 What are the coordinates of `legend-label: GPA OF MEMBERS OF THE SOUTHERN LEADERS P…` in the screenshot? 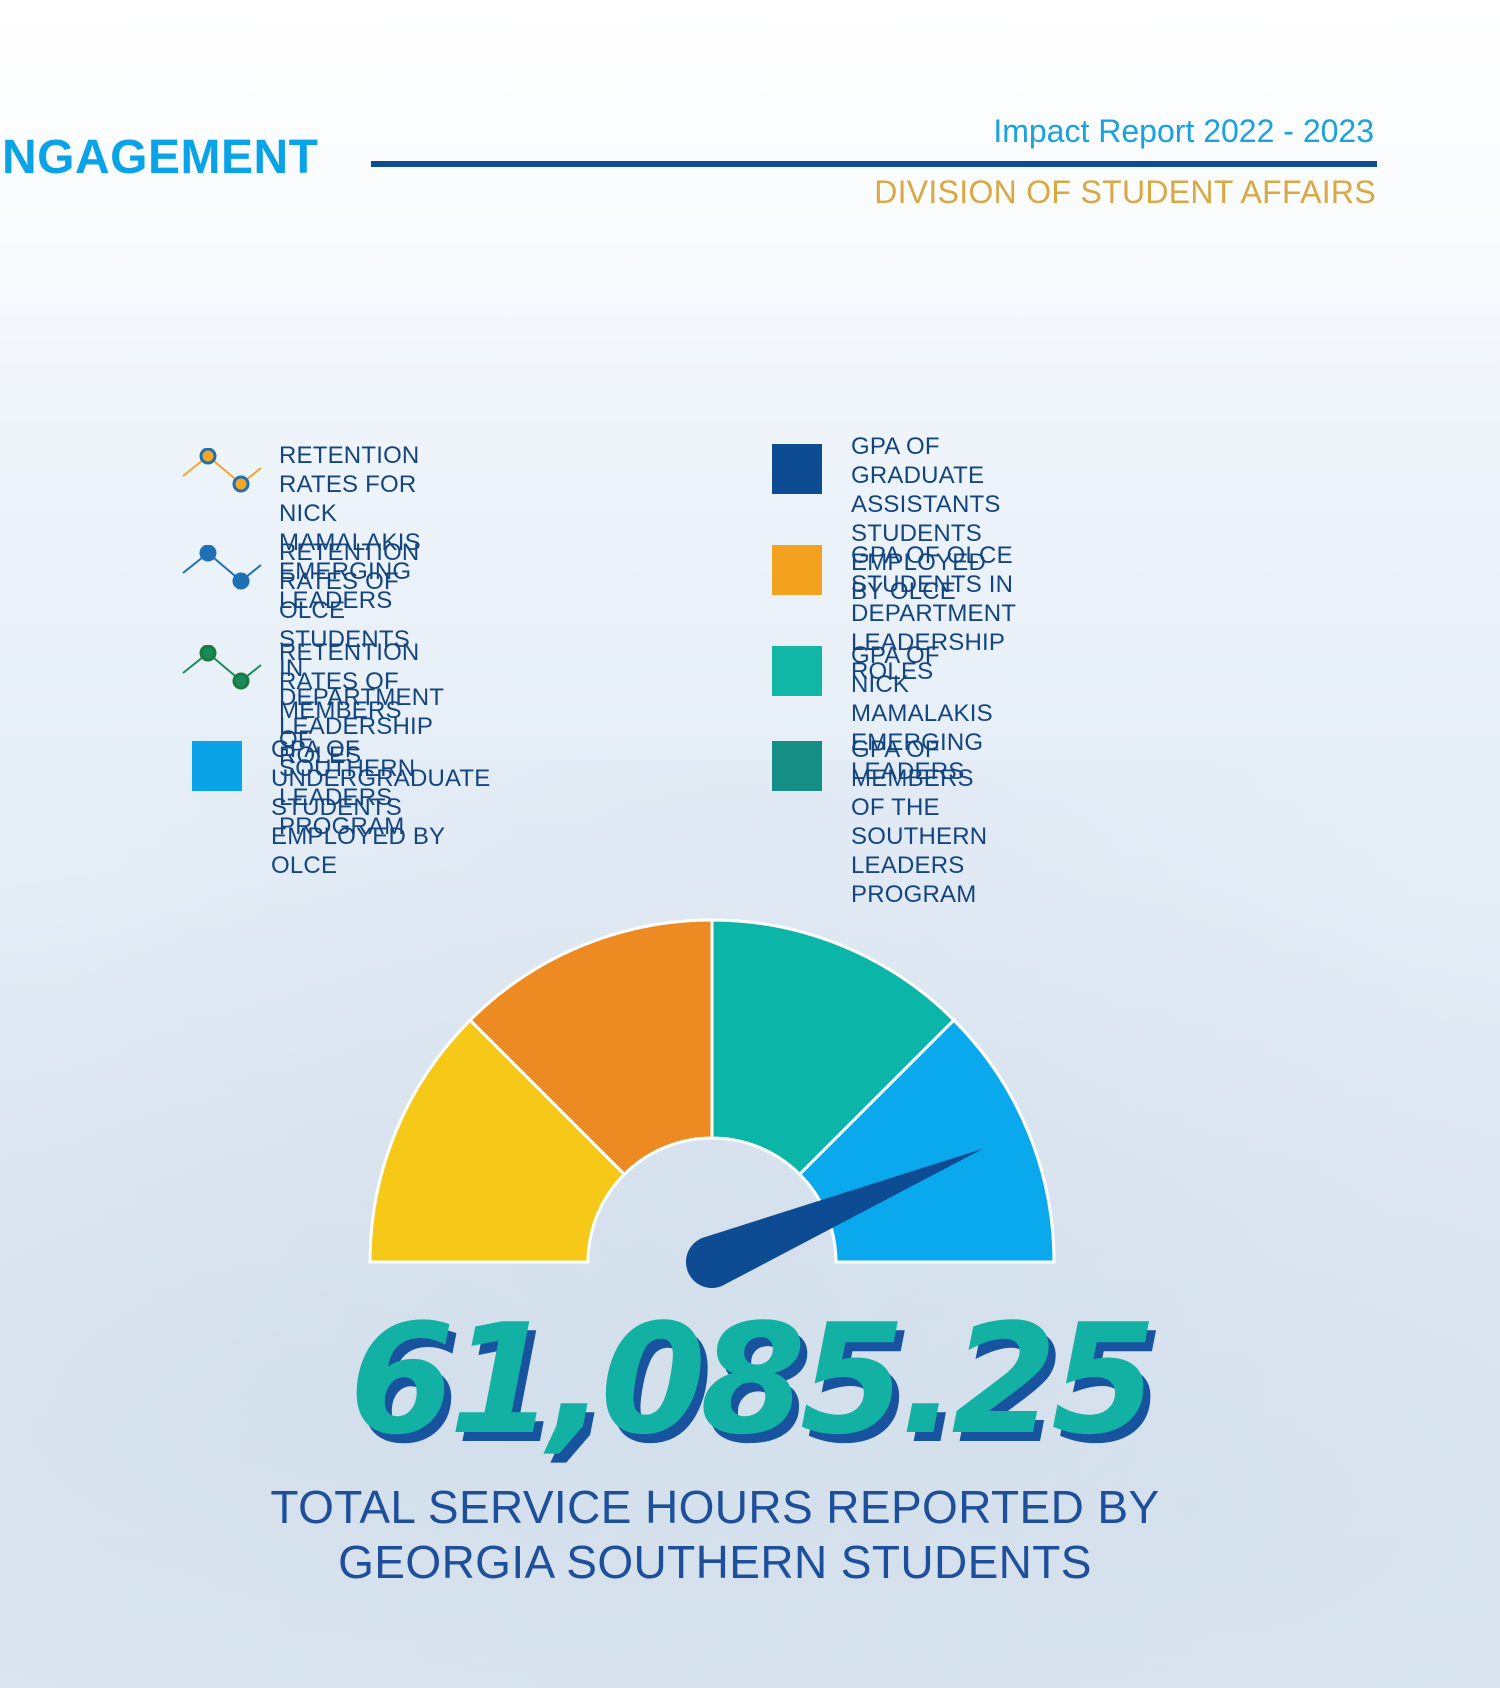 It's located at (919, 822).